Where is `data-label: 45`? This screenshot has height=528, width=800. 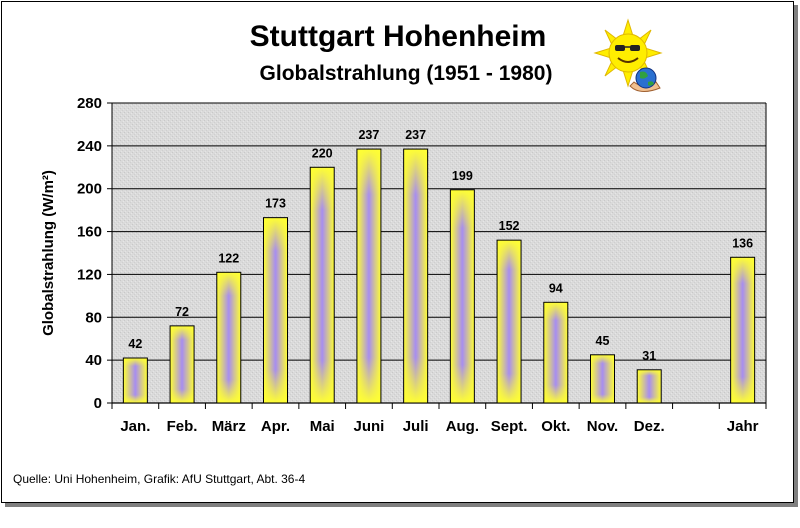 data-label: 45 is located at coordinates (603, 341).